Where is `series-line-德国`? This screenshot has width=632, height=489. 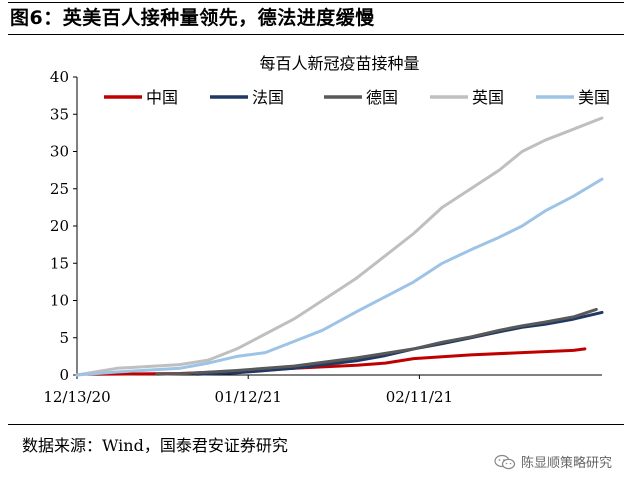 series-line-德国 is located at coordinates (376, 341).